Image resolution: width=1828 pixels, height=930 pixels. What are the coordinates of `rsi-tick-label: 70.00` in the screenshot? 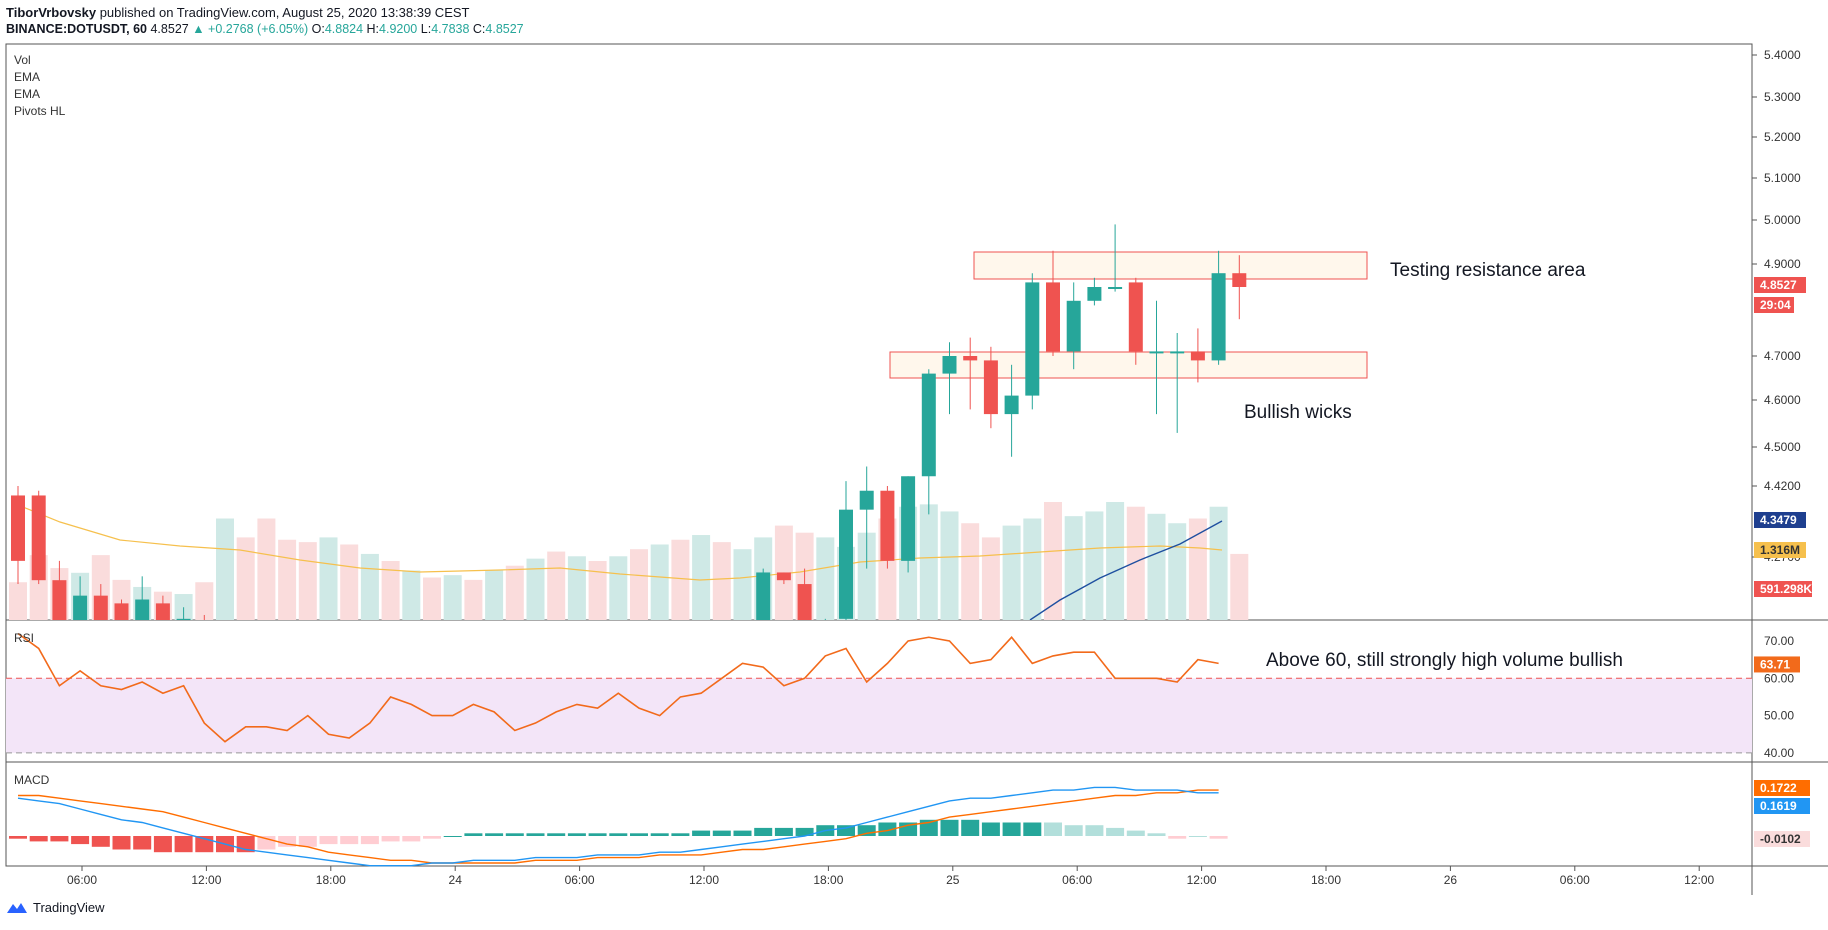 It's located at (1779, 641).